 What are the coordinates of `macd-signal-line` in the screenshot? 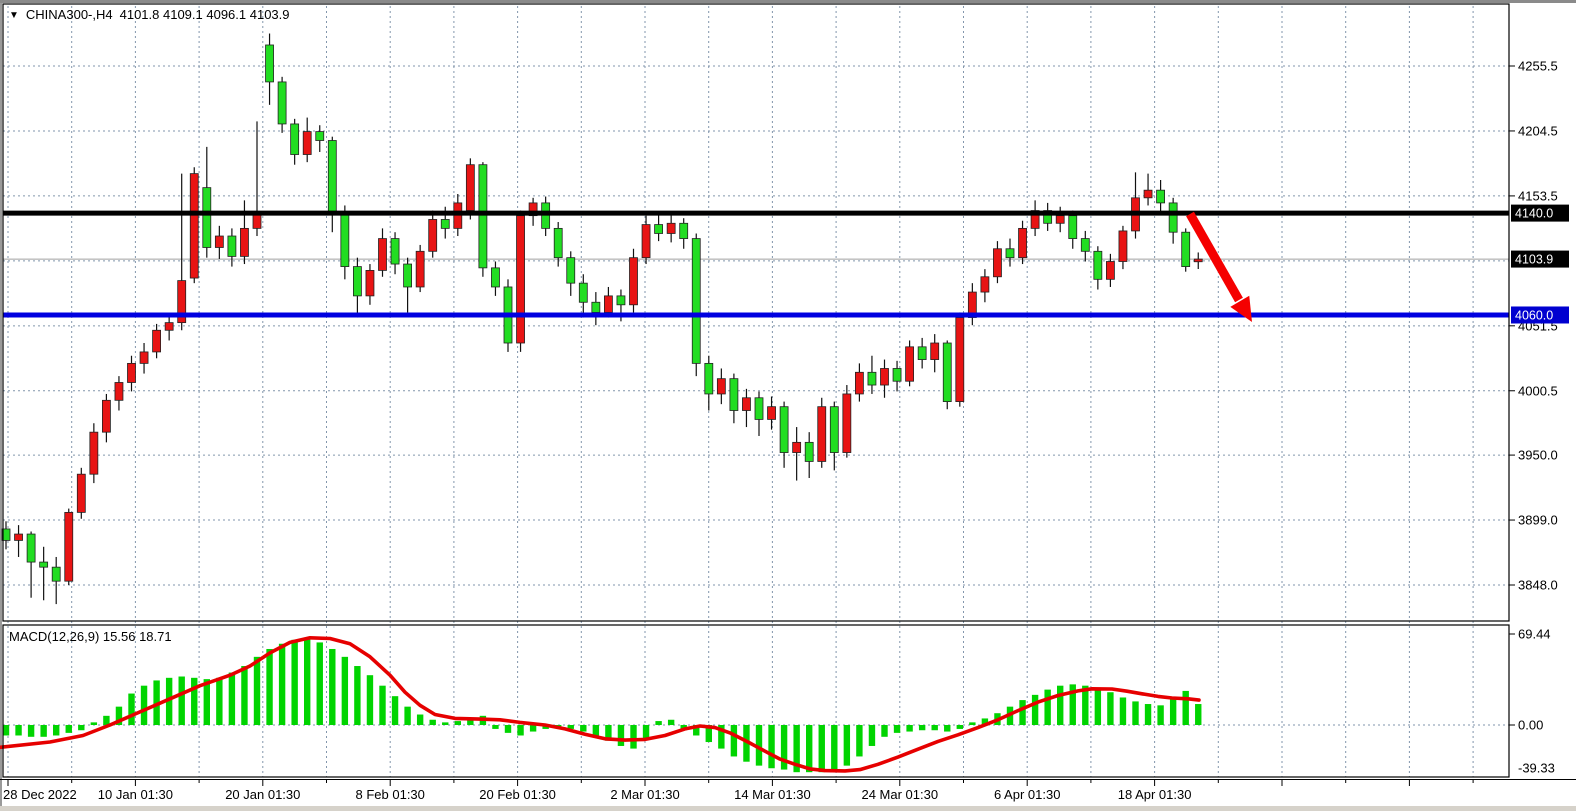 It's located at (600, 704).